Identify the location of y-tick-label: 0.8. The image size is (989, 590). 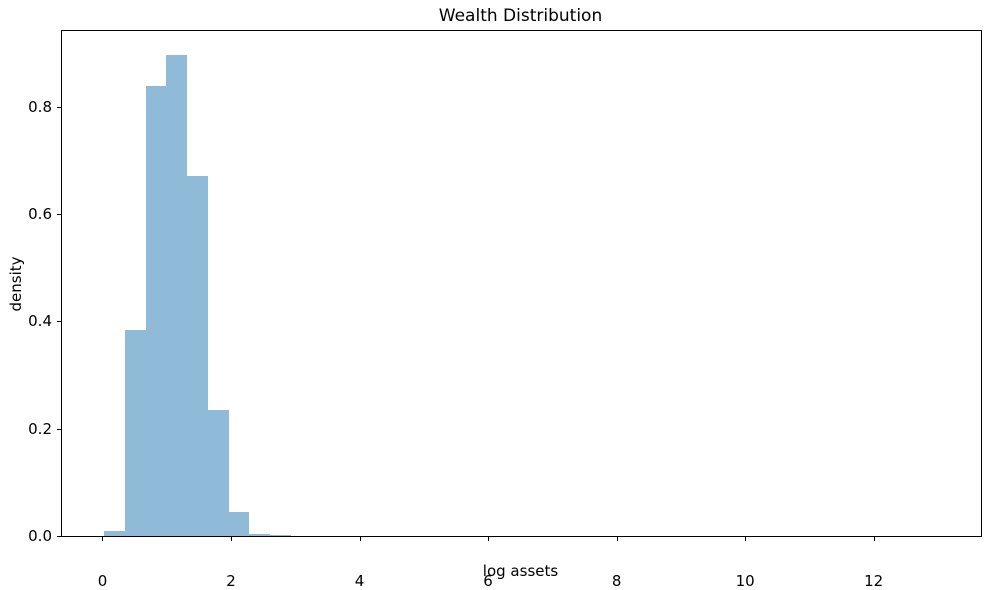
(40, 106).